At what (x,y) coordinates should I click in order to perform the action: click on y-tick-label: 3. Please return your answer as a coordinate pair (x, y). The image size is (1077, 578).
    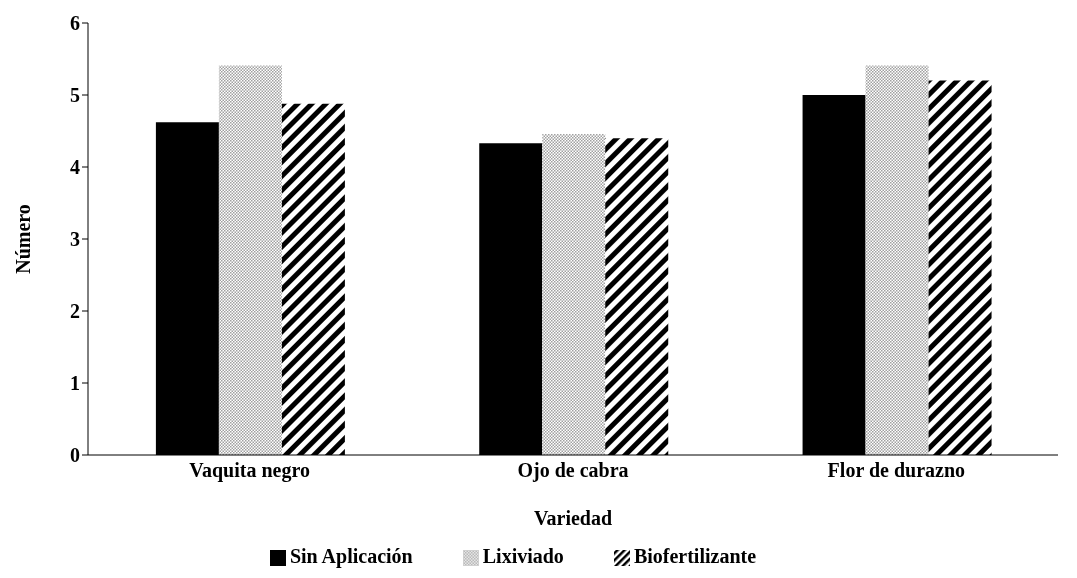
    Looking at the image, I should click on (75, 239).